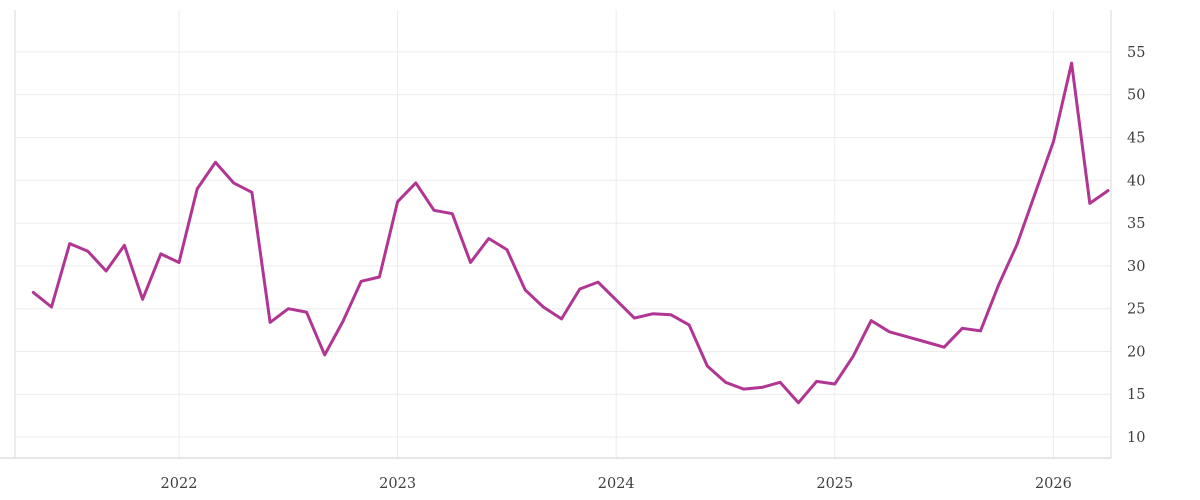 The height and width of the screenshot is (500, 1200). I want to click on y-tick-label: 25, so click(1136, 310).